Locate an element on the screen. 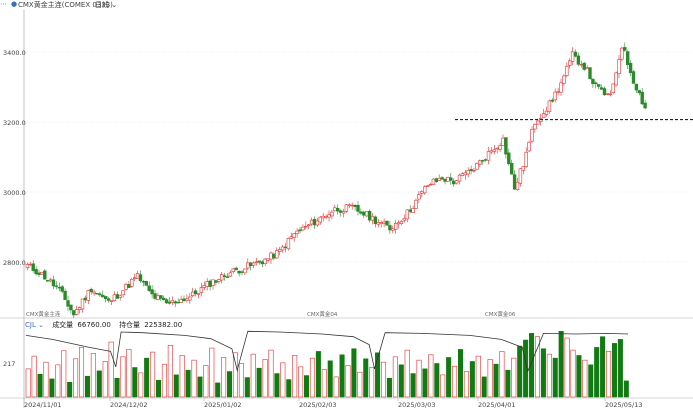 The width and height of the screenshot is (693, 408). period-label: 日线 is located at coordinates (102, 5).